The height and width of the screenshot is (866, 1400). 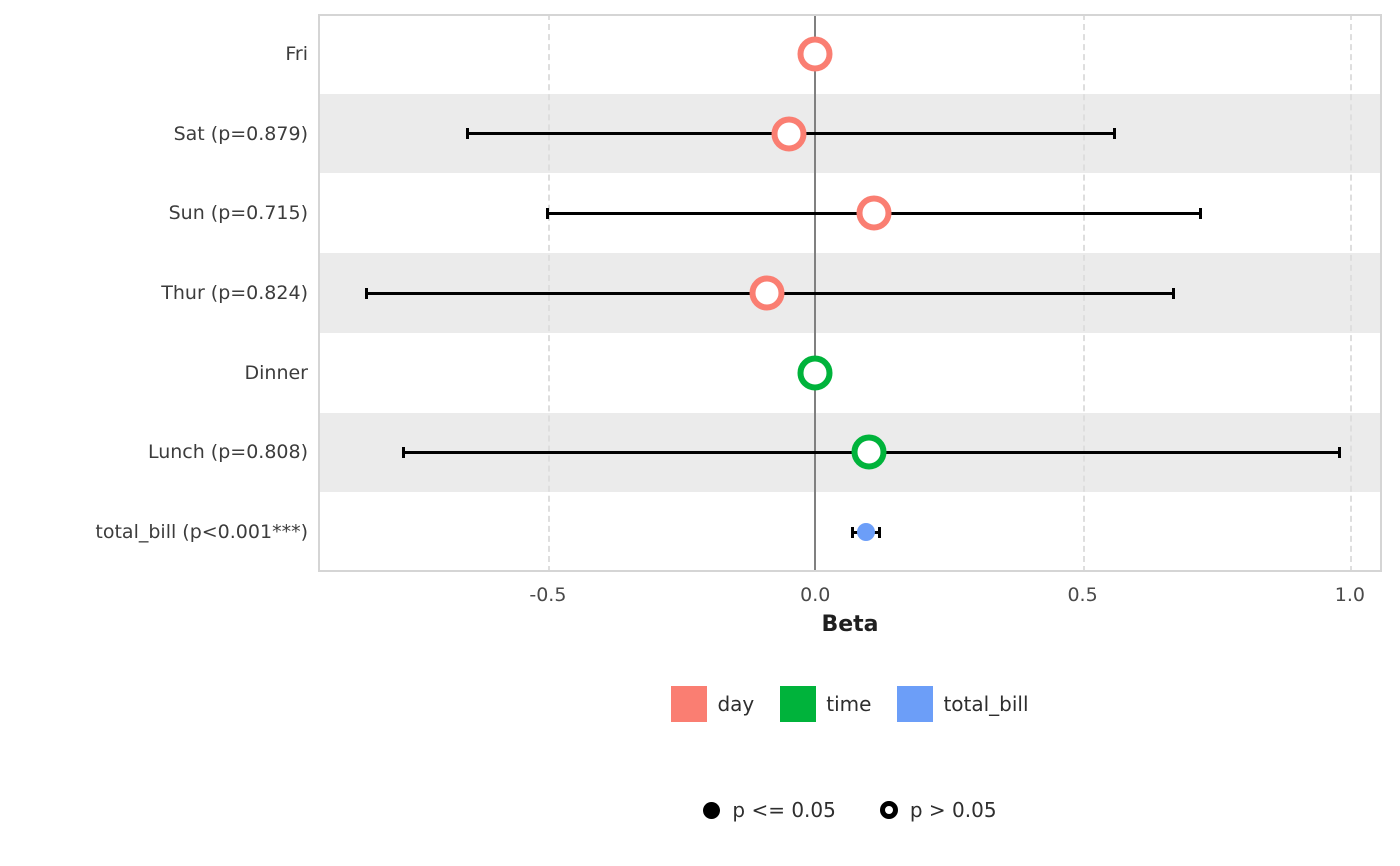 What do you see at coordinates (947, 595) in the screenshot?
I see `x-axis-tick-labels: -0.5 0.0 0.5 1.0` at bounding box center [947, 595].